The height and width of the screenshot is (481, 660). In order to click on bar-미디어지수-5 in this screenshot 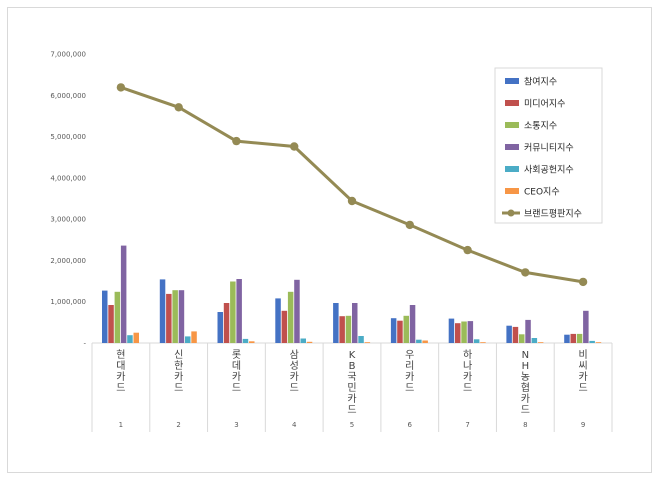, I will do `click(342, 329)`.